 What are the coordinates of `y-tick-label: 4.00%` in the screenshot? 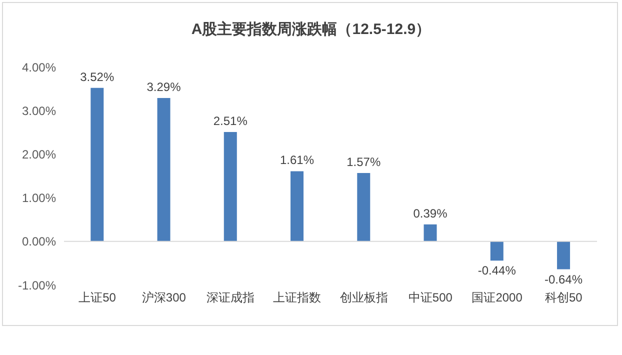 It's located at (39, 67).